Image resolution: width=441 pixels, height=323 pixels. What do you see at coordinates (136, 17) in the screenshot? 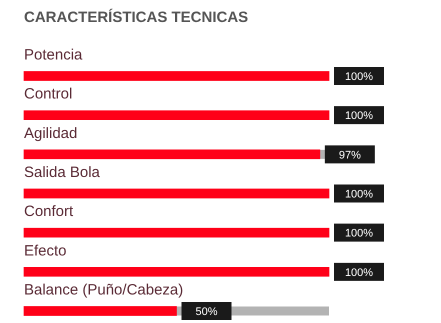
I see `chart-title: CARACTERÍSTICAS TECNICAS` at bounding box center [136, 17].